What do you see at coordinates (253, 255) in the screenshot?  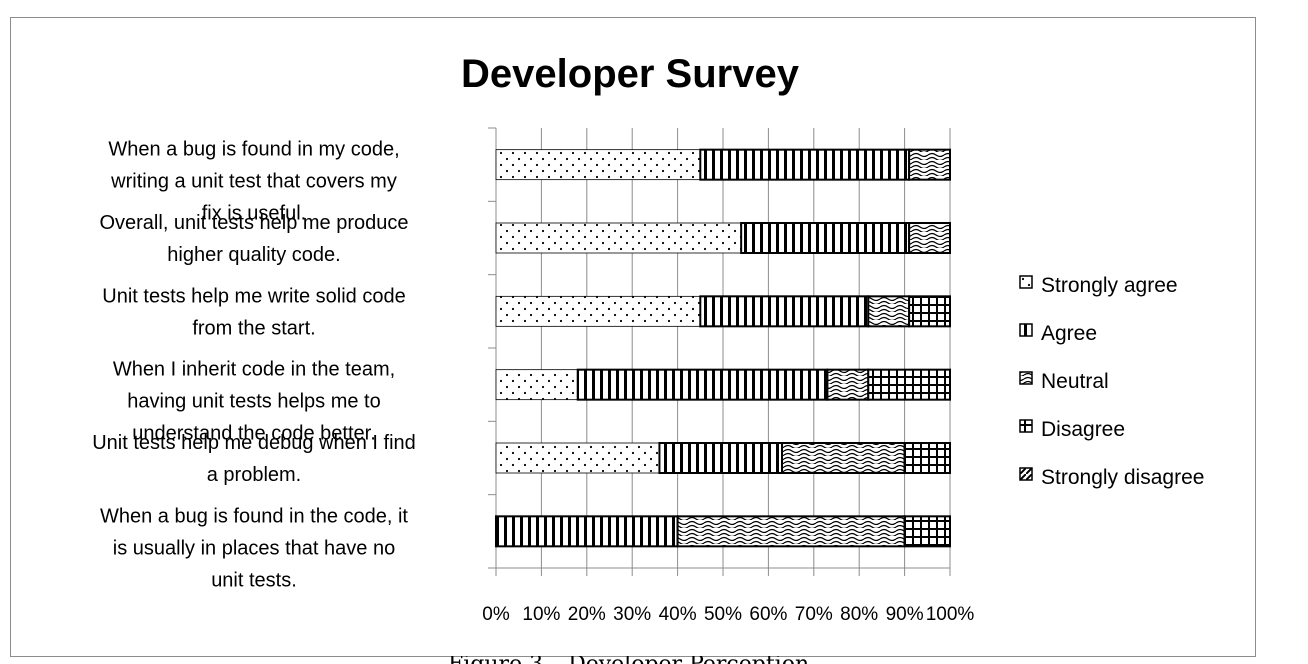 I see `category-label-line: higher quality code.` at bounding box center [253, 255].